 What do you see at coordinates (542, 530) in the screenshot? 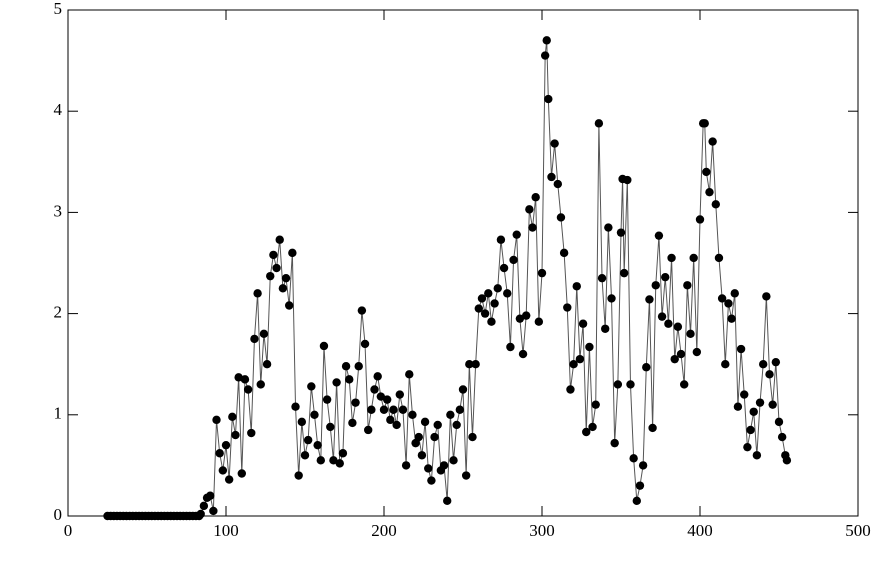
I see `x-tick-label: 300` at bounding box center [542, 530].